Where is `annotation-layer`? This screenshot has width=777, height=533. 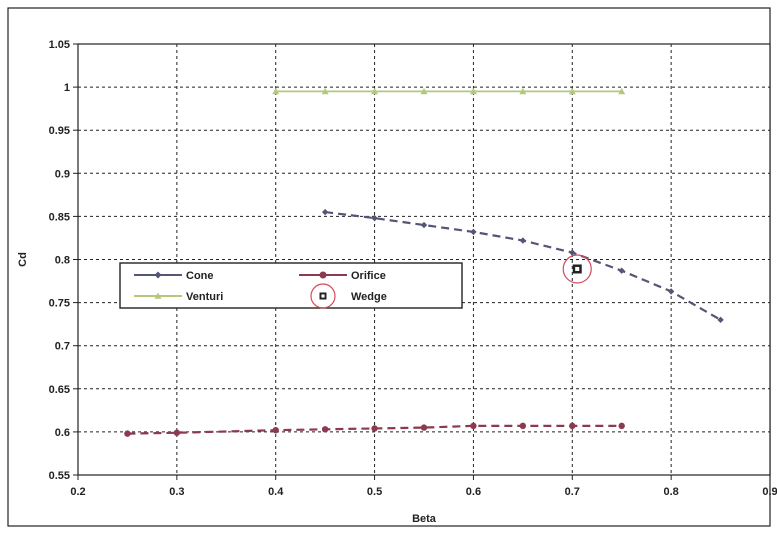 annotation-layer is located at coordinates (577, 269).